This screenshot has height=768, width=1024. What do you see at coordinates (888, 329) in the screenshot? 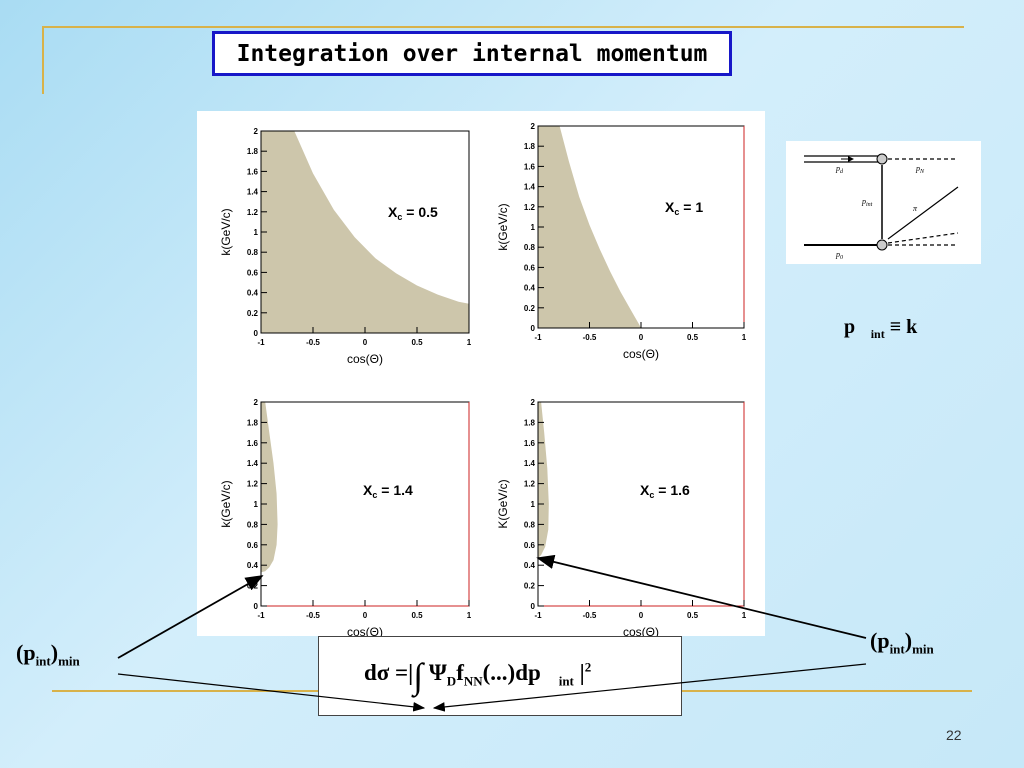
I see `pint-equation: p⃗int ≡ k⃗` at bounding box center [888, 329].